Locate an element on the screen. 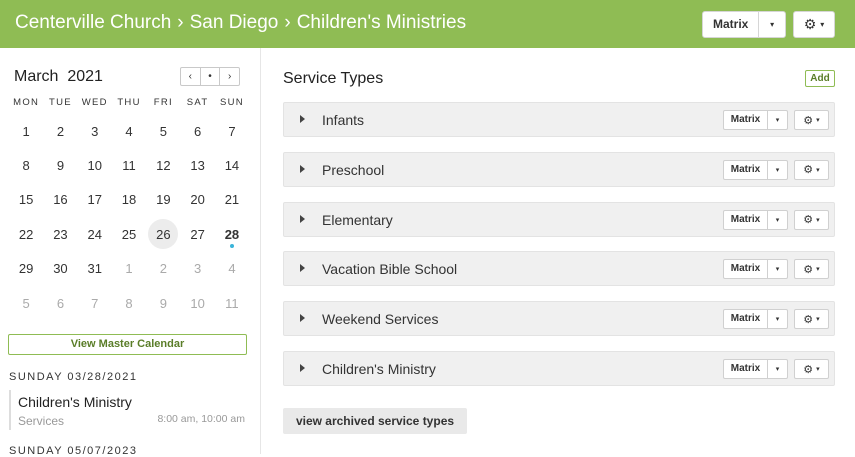 This screenshot has height=457, width=855. service-type-row: Preschool Matrix ▾ ⚙ ▾ is located at coordinates (559, 169).